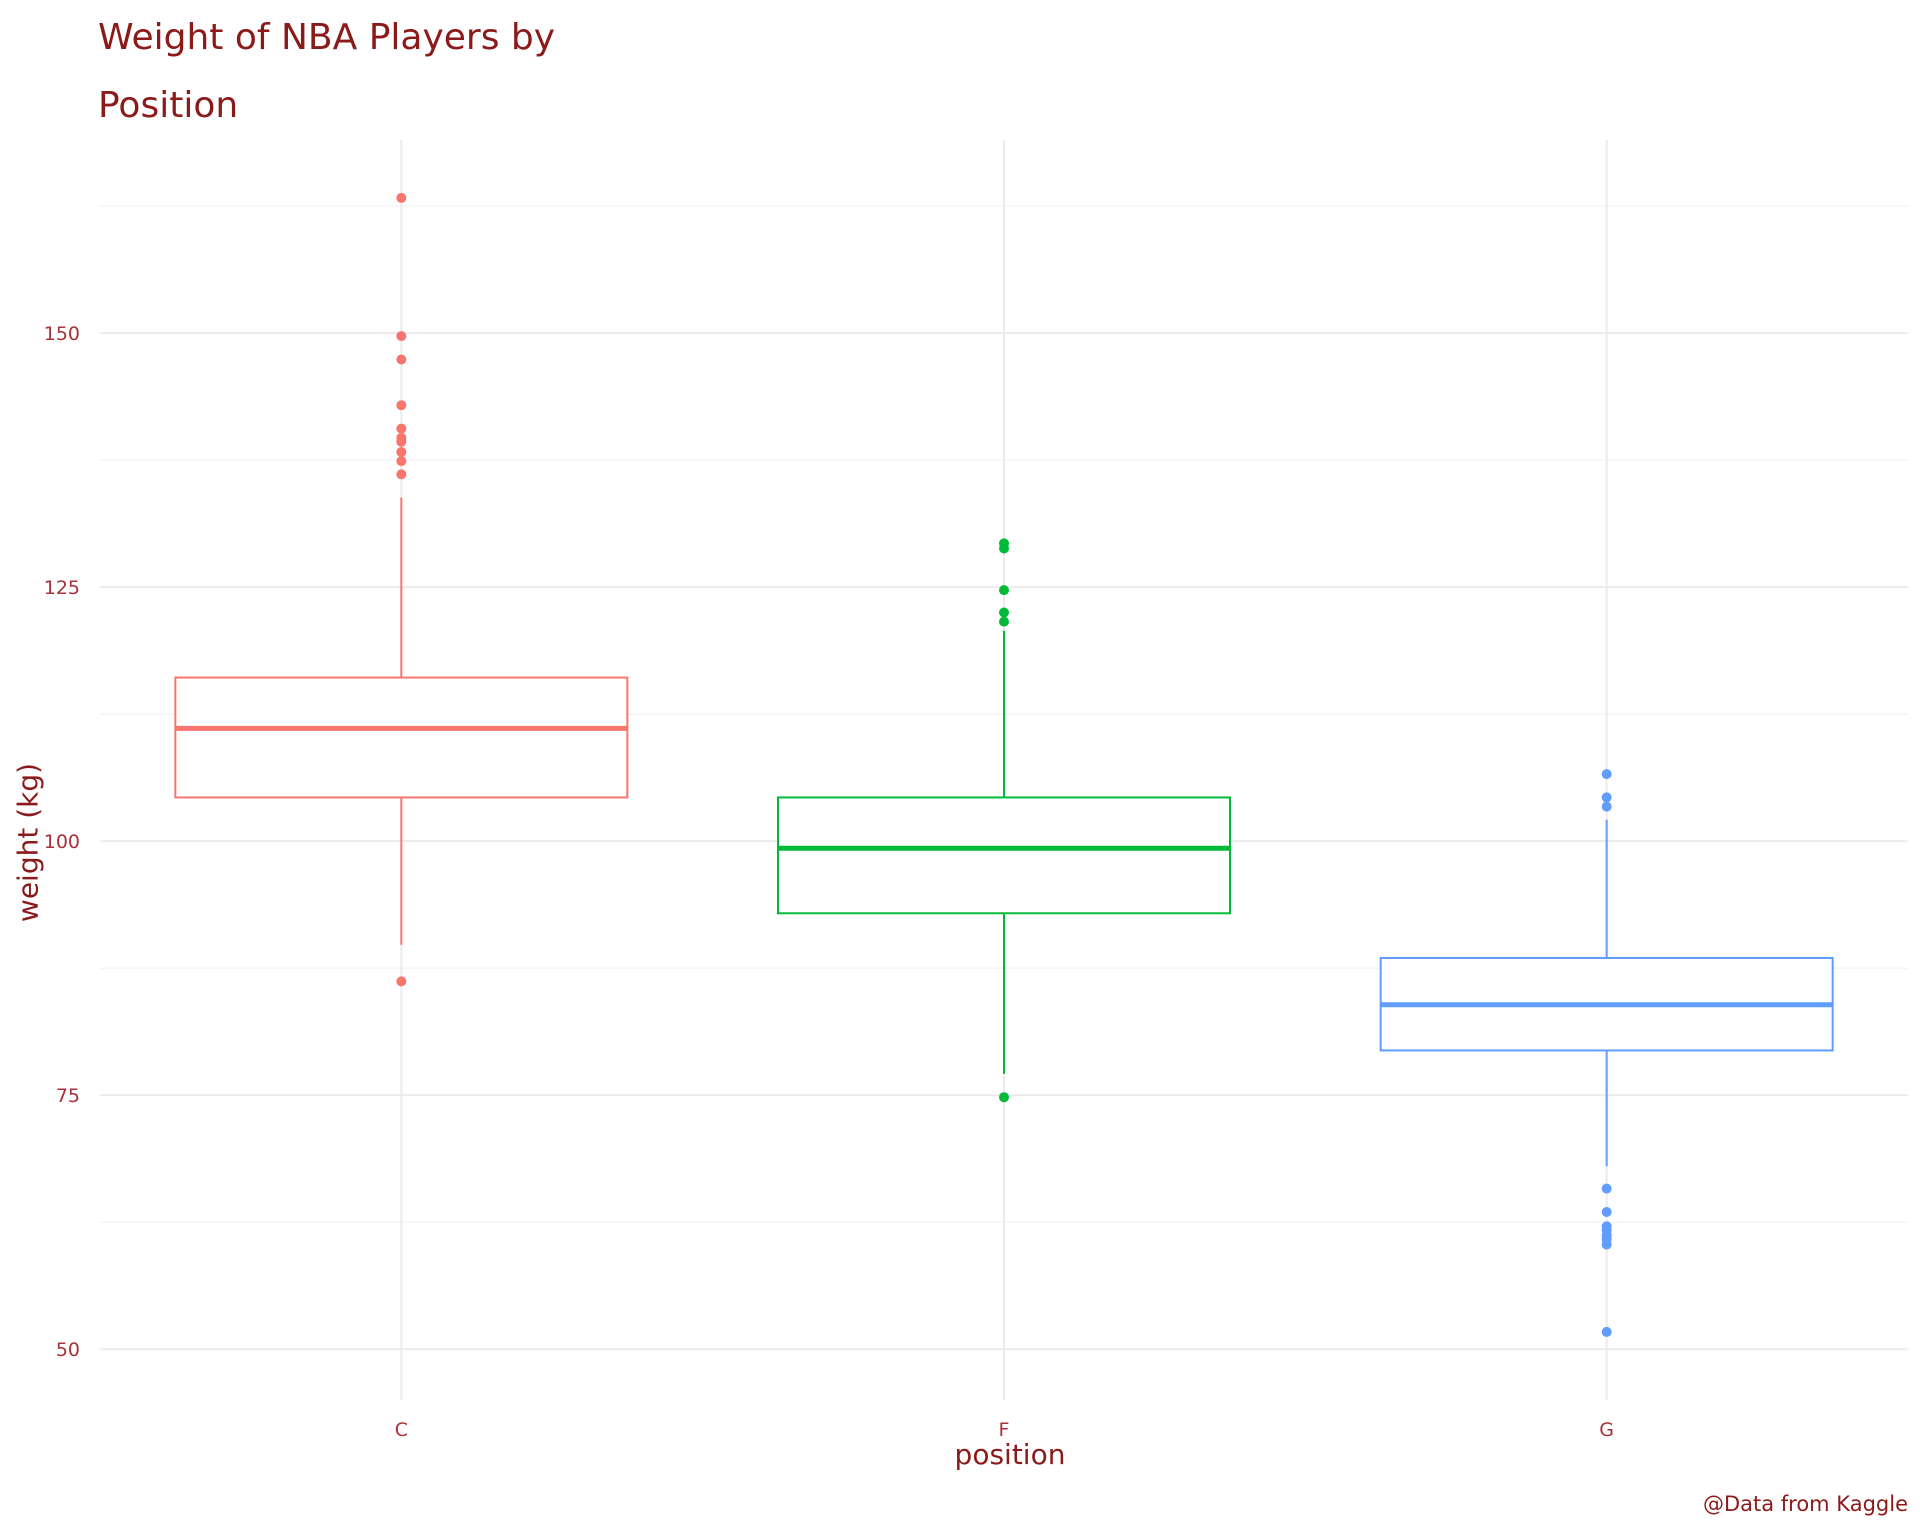 This screenshot has width=1920, height=1536. What do you see at coordinates (1004, 1430) in the screenshot?
I see `x-tick-label: F` at bounding box center [1004, 1430].